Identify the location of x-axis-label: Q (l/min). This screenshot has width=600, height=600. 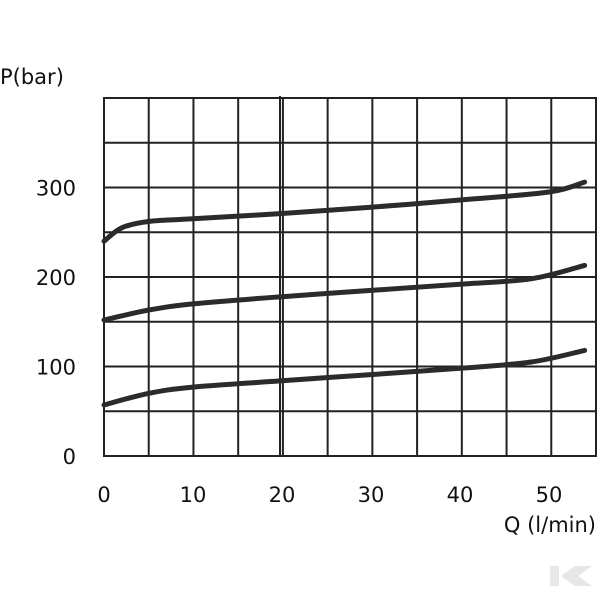
(550, 525).